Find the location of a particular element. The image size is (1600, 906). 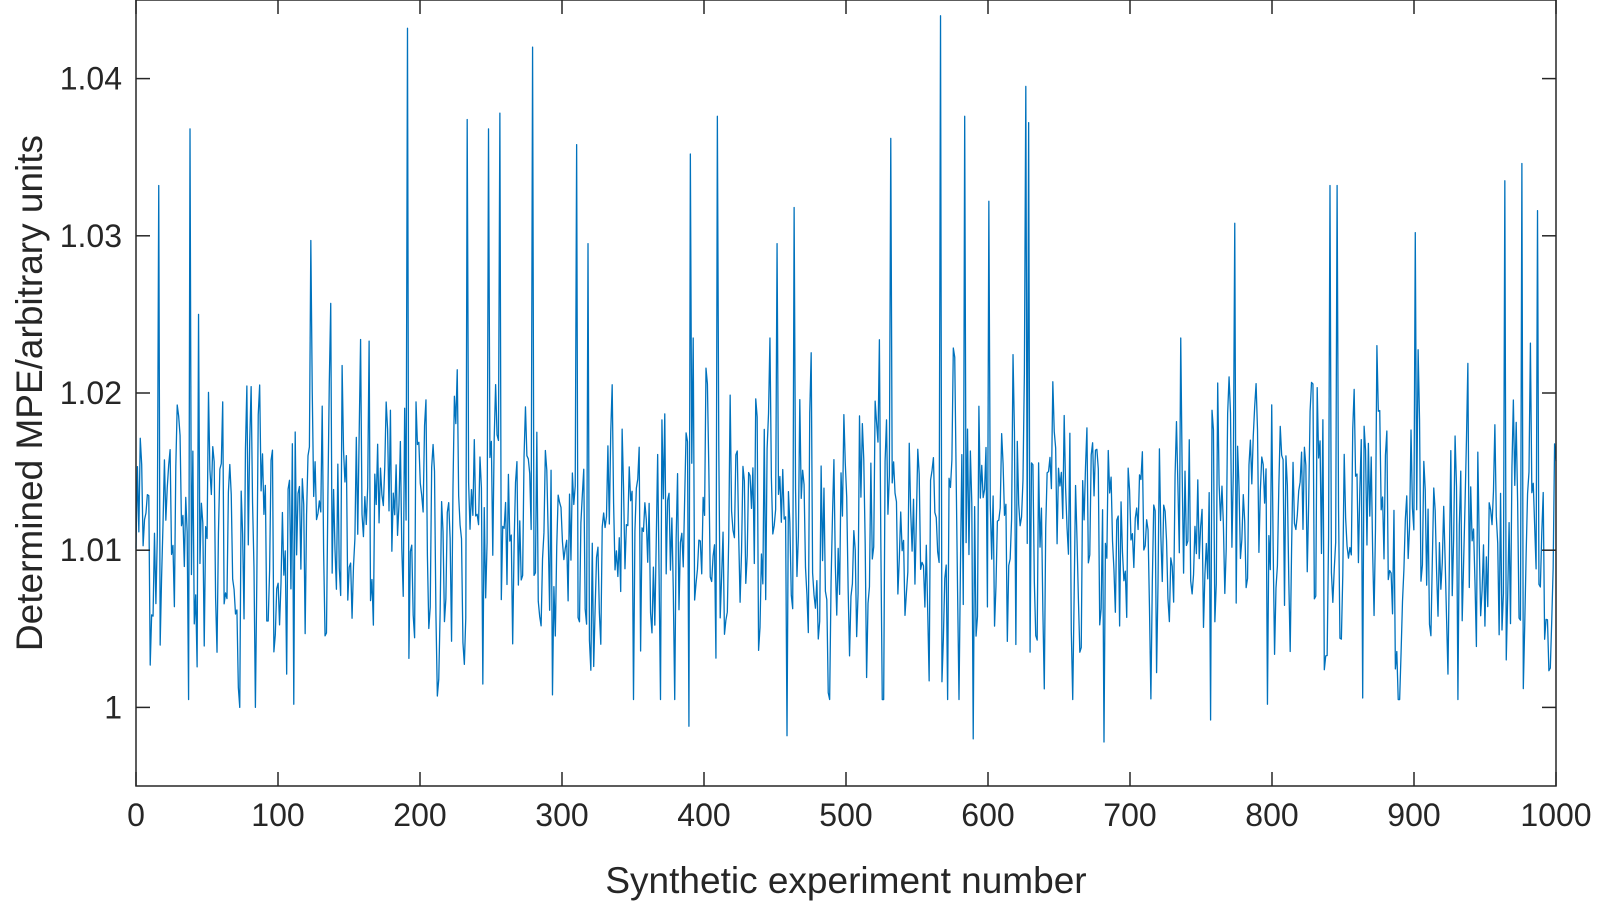

x-tick-label: 900 is located at coordinates (1413, 815).